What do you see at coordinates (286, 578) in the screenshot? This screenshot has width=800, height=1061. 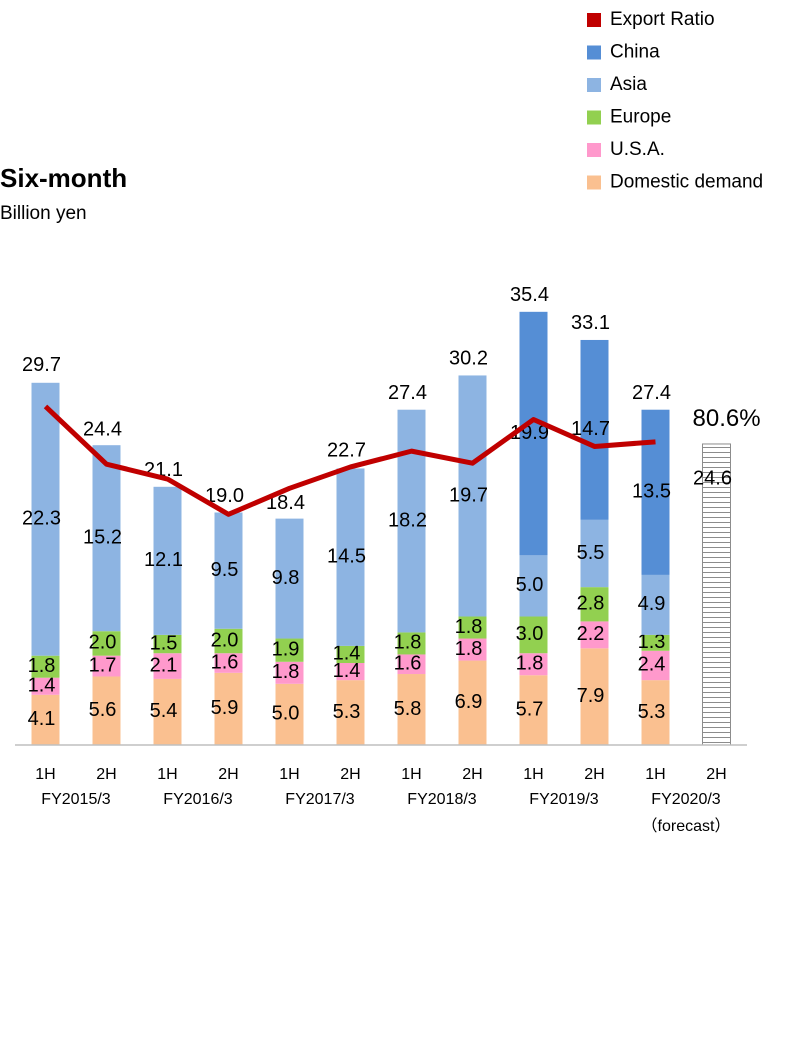 I see `data-label: 9.8` at bounding box center [286, 578].